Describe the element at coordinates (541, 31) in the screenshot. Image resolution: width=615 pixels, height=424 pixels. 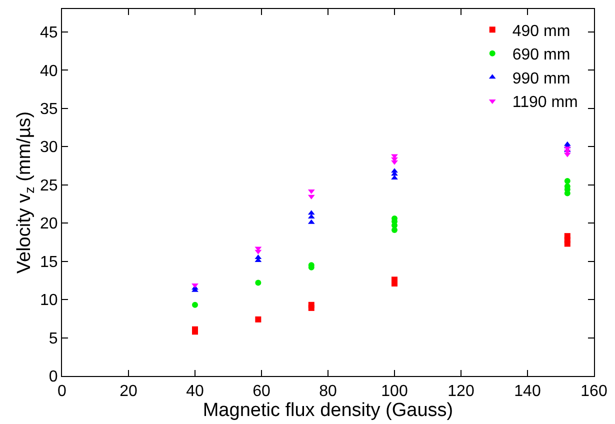
I see `legend-label: 490 mm` at that location.